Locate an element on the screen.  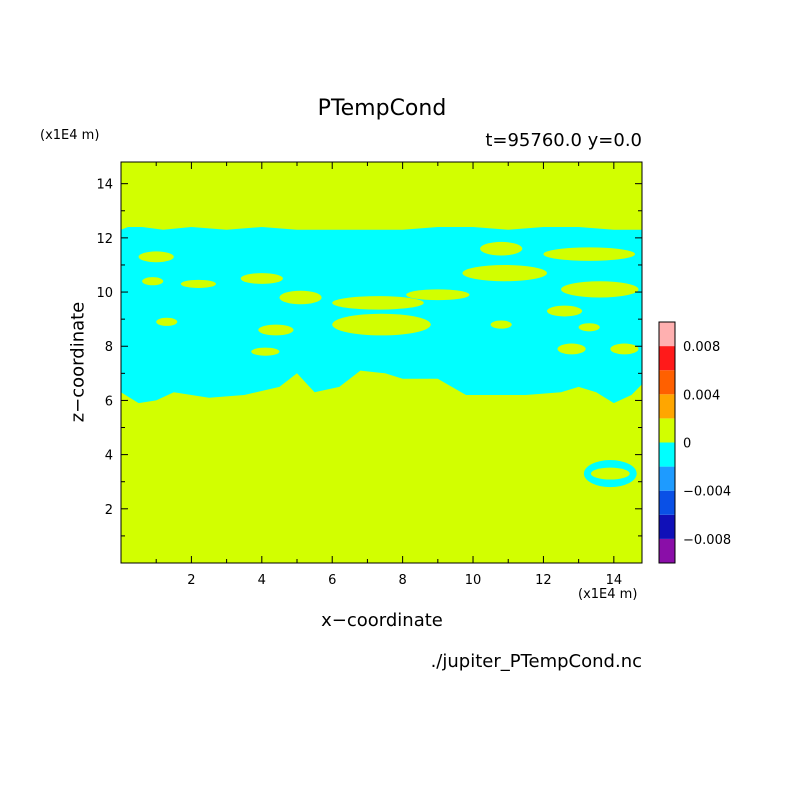
colorbar-tick-label: −0.004 is located at coordinates (707, 492).